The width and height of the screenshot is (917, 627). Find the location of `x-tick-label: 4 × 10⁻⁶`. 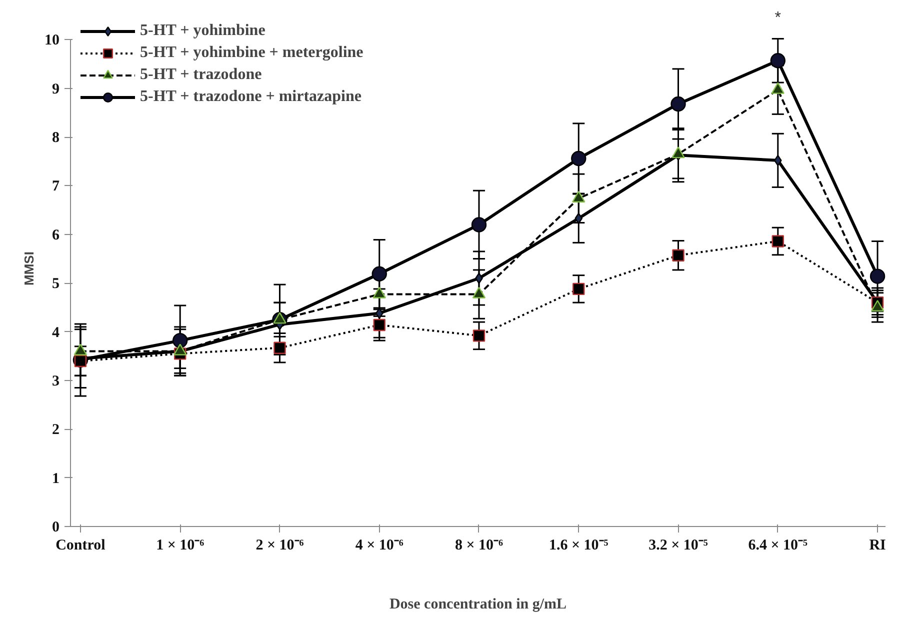

x-tick-label: 4 × 10⁻⁶ is located at coordinates (379, 546).